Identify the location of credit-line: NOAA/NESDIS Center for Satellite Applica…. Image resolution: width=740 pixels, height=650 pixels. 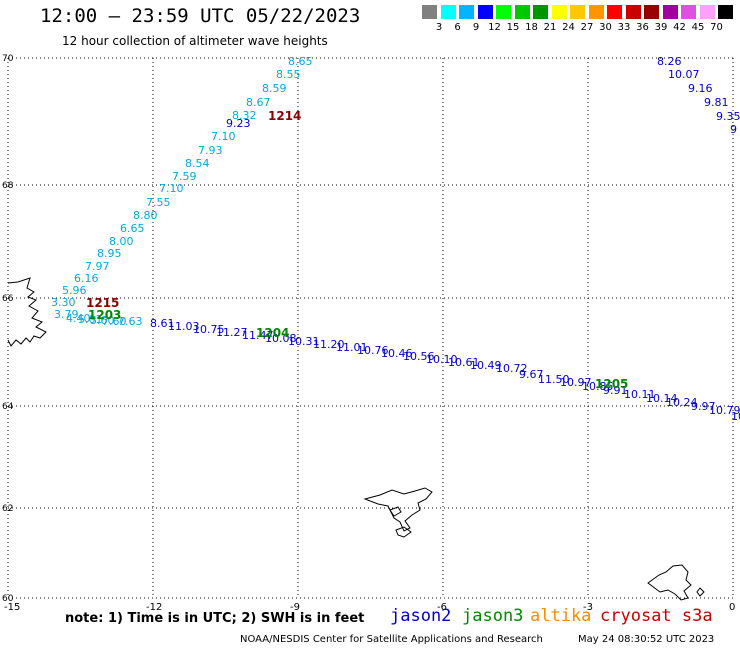
(391, 639).